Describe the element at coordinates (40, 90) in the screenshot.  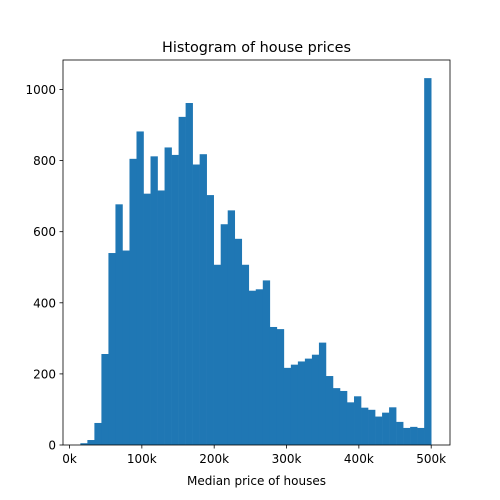
I see `y-tick-label: 1000` at that location.